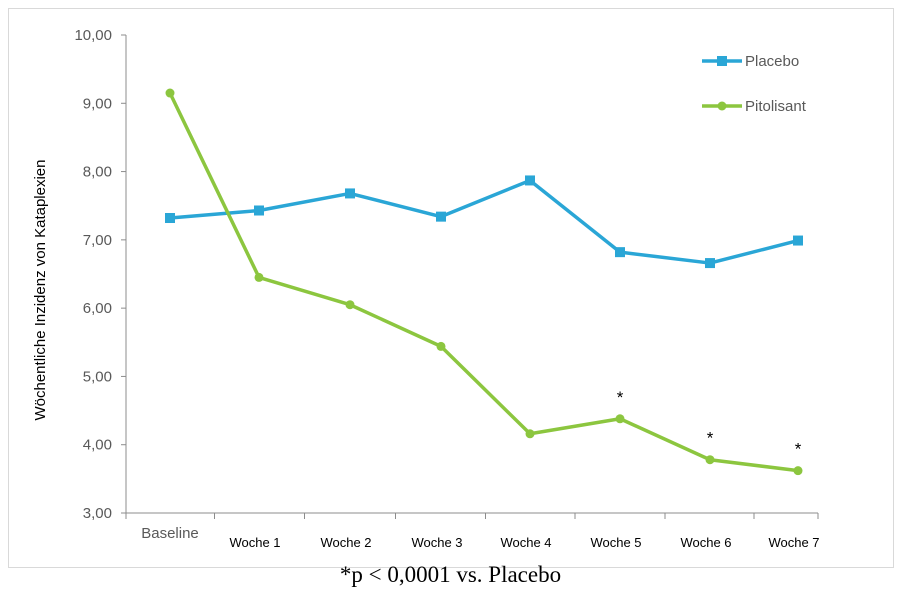 The width and height of the screenshot is (901, 595). I want to click on significance-marks: * * *, so click(709, 423).